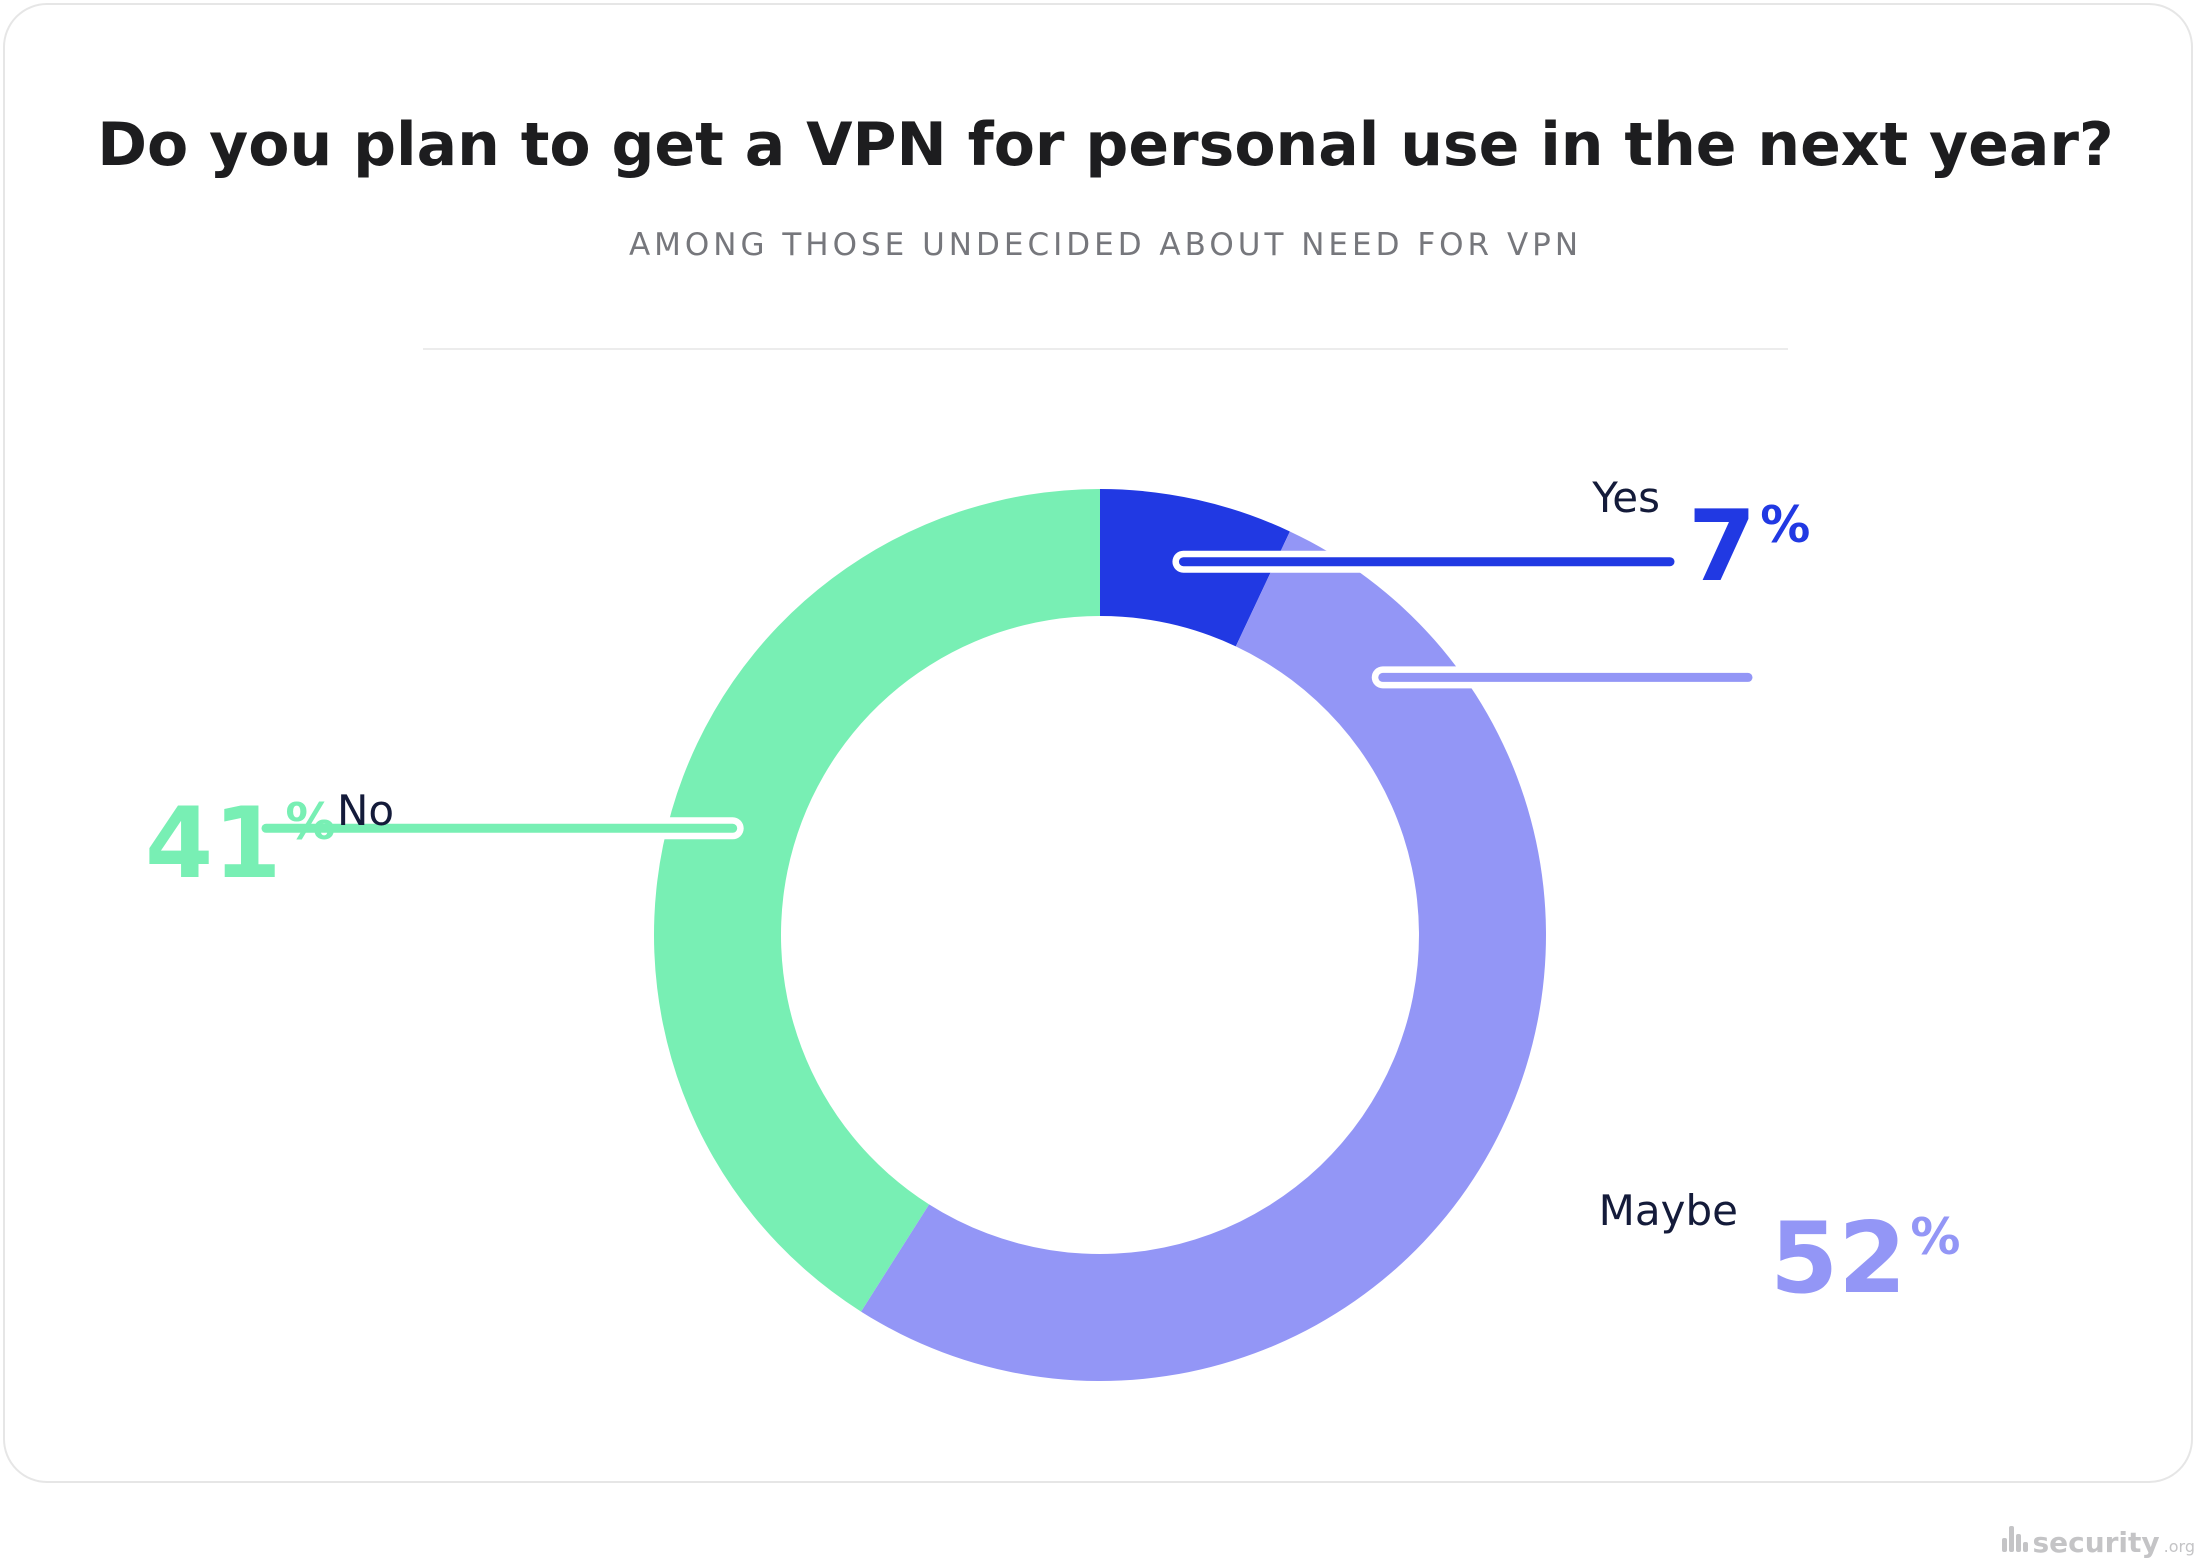 The height and width of the screenshot is (1561, 2201). I want to click on value-no: 41%, so click(240, 844).